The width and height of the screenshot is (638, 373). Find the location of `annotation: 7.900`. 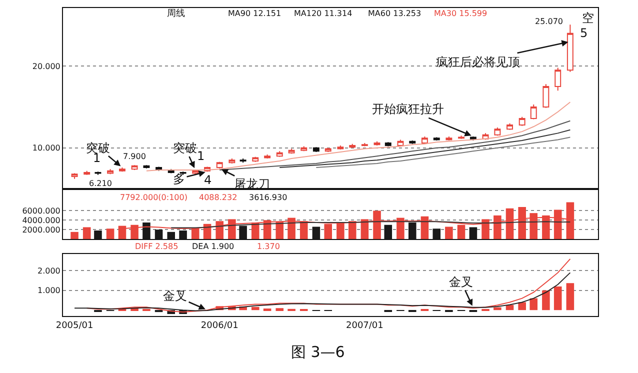

annotation: 7.900 is located at coordinates (134, 156).